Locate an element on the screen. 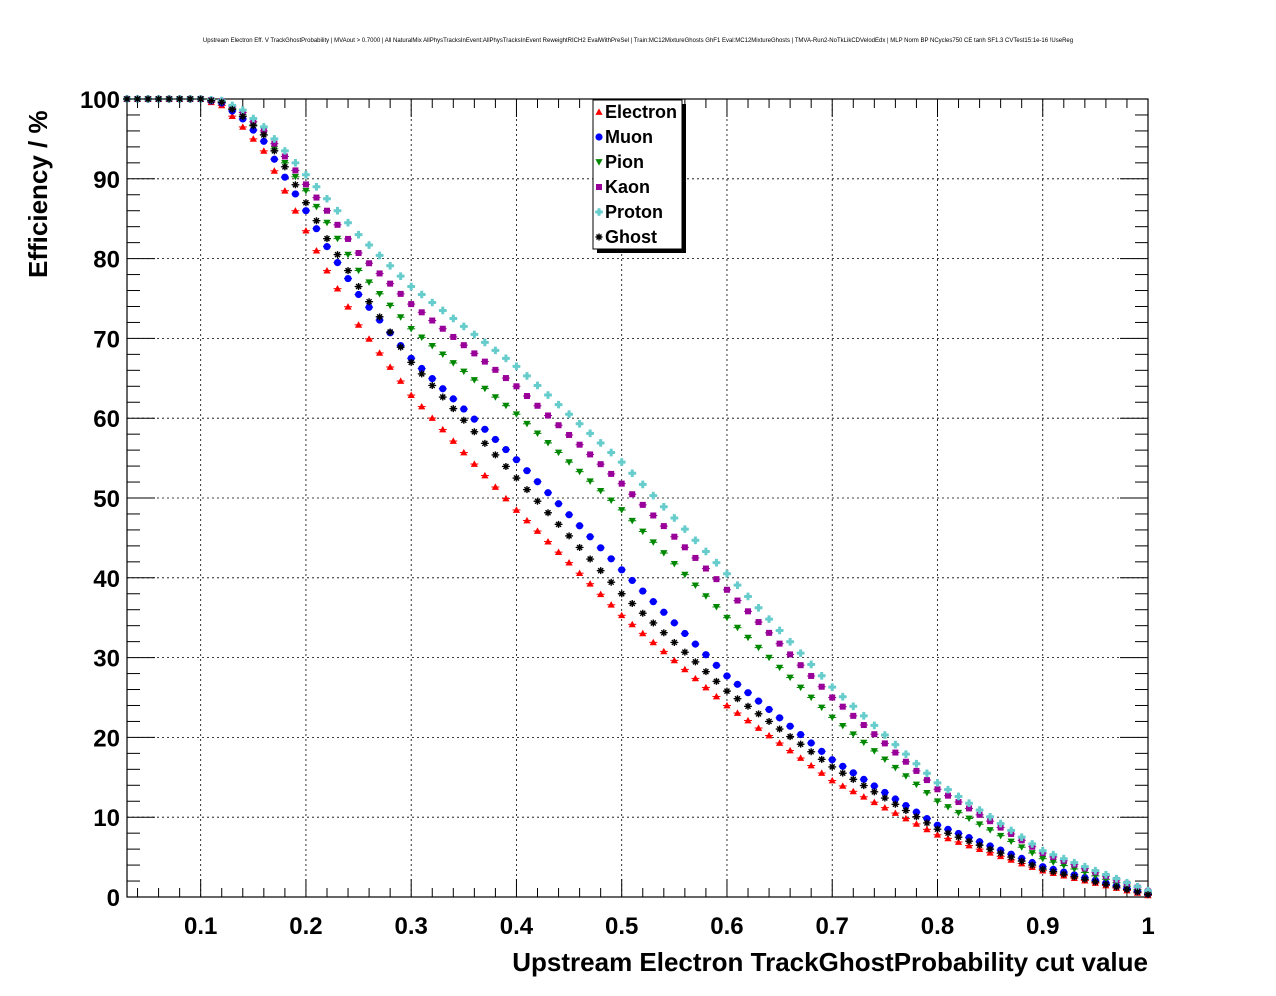  x-tick-label: 0.6 is located at coordinates (726, 926).